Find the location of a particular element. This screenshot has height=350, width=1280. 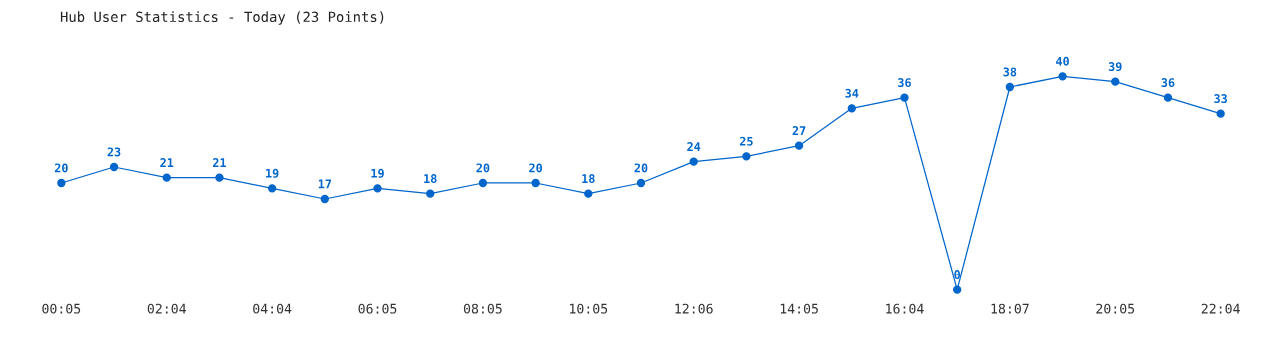

x-tick-label: 18:07 is located at coordinates (1010, 308).